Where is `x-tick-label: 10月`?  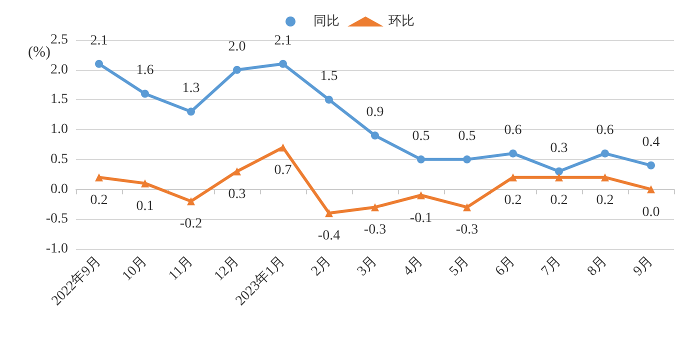
x-tick-label: 10月 is located at coordinates (135, 269).